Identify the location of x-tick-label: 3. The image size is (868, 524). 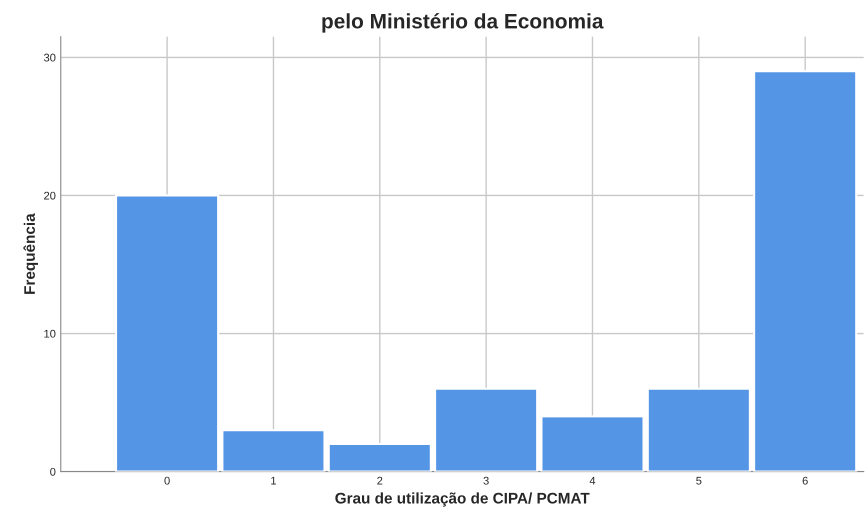
(486, 480).